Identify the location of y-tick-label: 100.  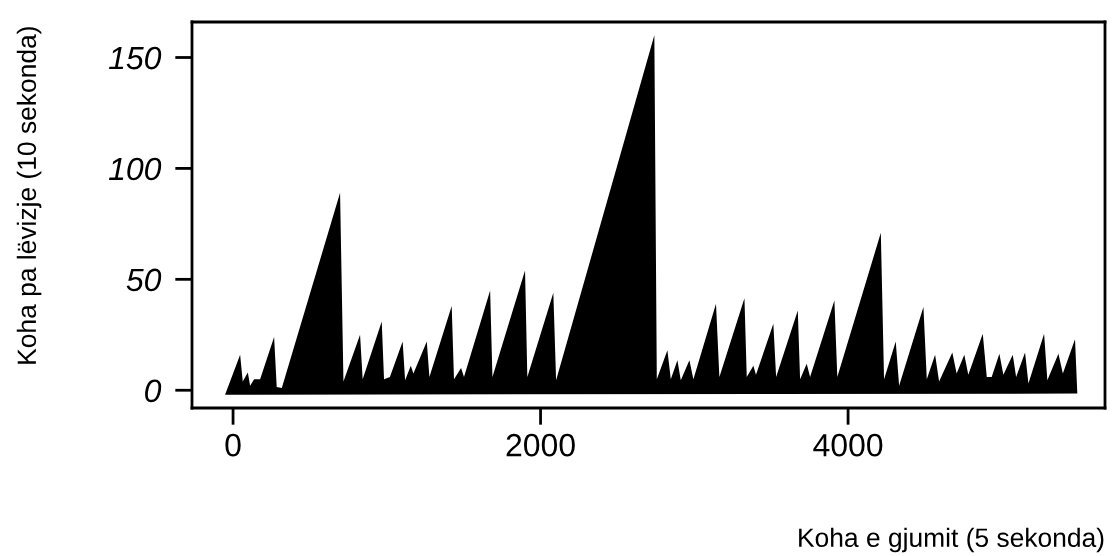
(135, 169).